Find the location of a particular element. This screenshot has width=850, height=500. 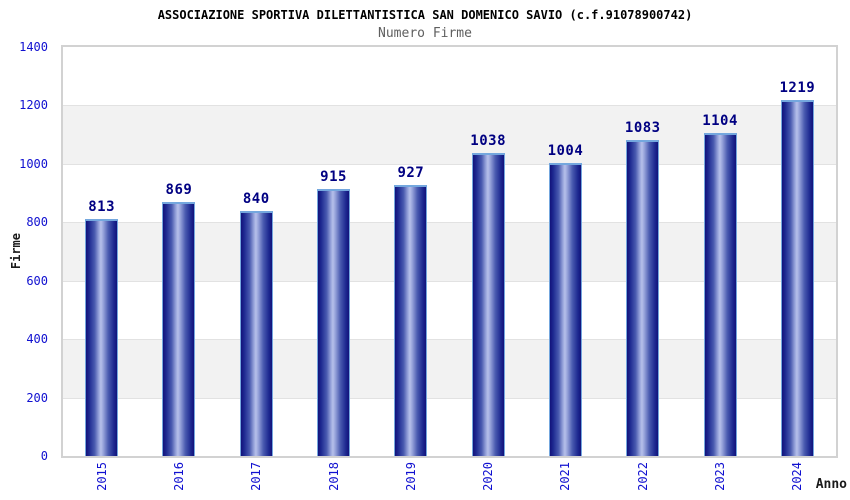

bar-value-label: 927 is located at coordinates (411, 173).